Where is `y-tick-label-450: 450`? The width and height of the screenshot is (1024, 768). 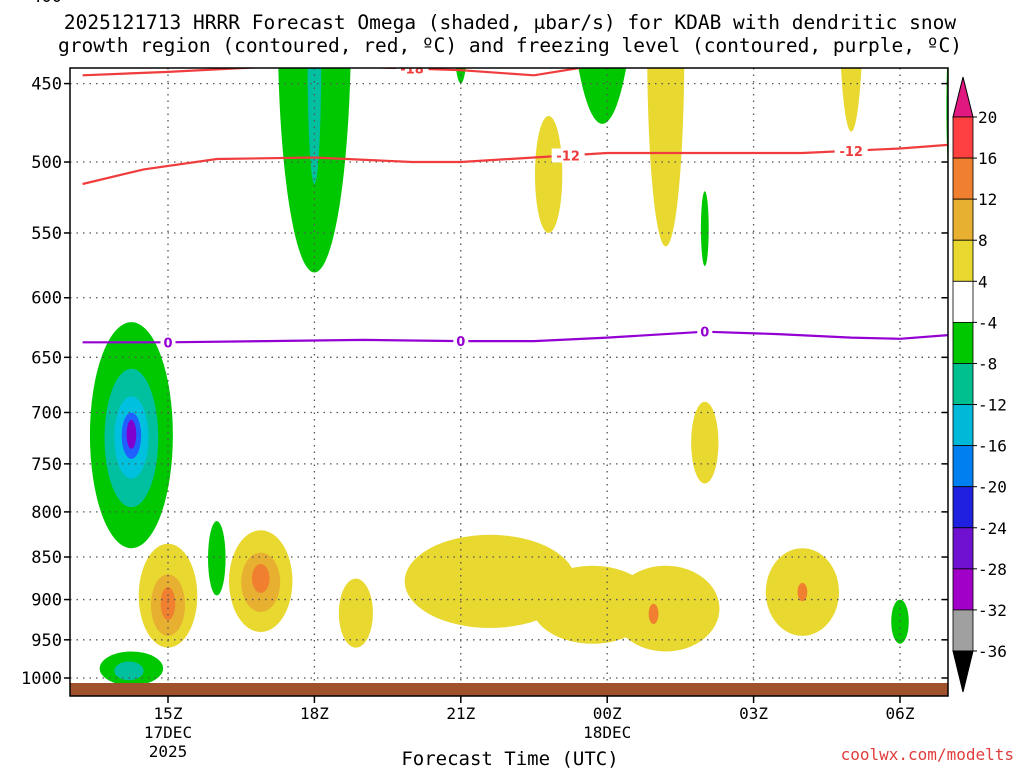
y-tick-label-450: 450 is located at coordinates (46, 85).